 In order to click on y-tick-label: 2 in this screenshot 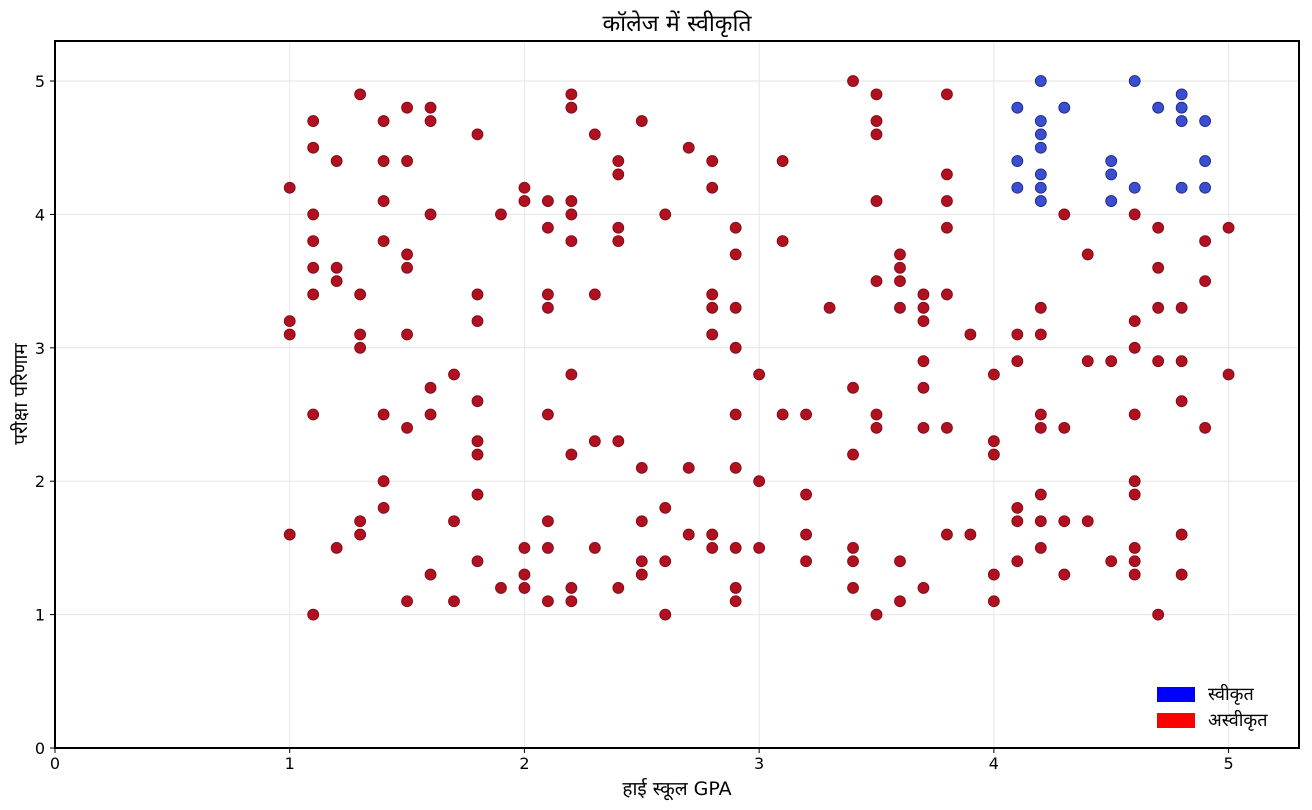, I will do `click(40, 481)`.